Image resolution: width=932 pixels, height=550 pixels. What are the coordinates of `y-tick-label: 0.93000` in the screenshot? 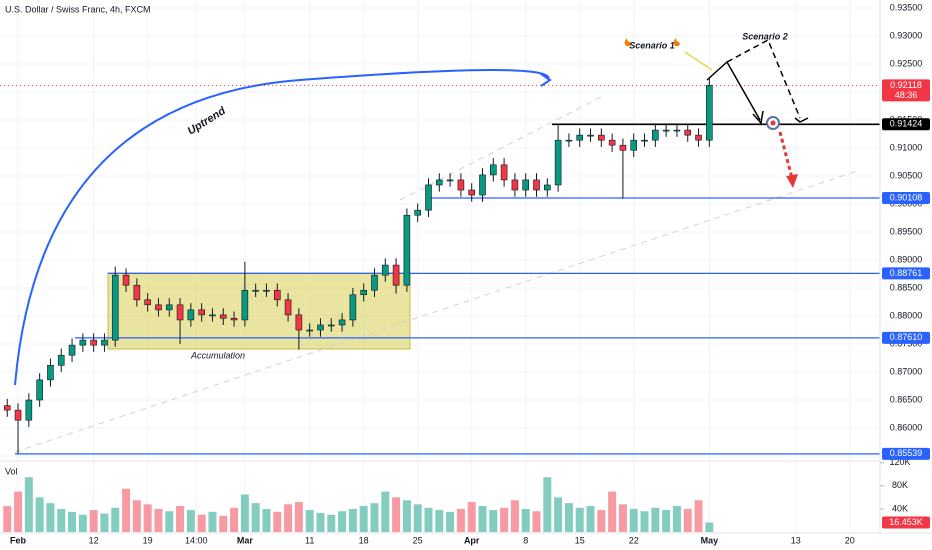 It's located at (906, 35).